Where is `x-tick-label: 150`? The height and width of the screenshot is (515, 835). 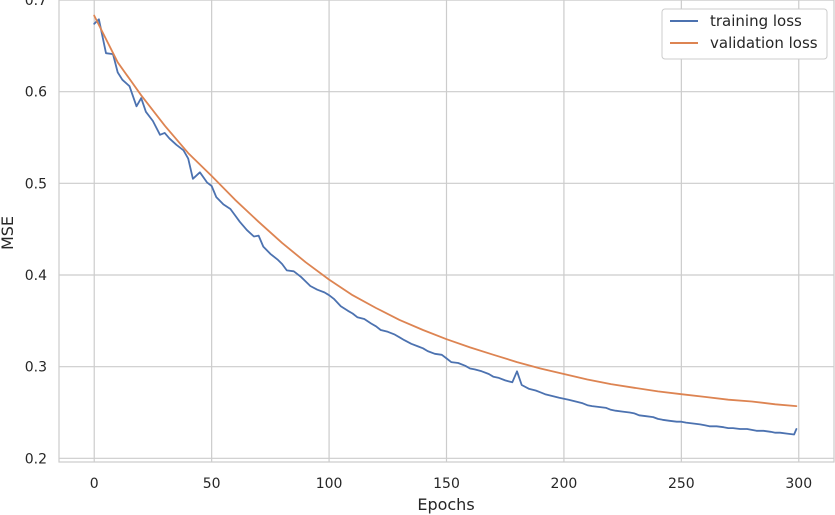 x-tick-label: 150 is located at coordinates (446, 484).